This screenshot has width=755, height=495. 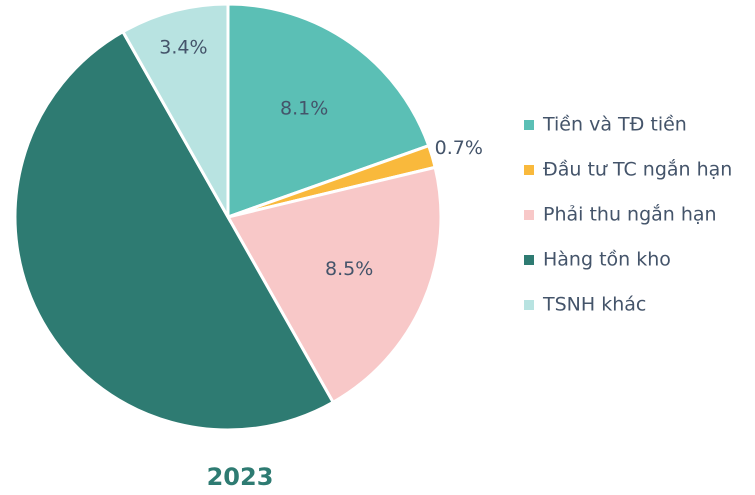 I want to click on data-label: 8.1%, so click(x=304, y=109).